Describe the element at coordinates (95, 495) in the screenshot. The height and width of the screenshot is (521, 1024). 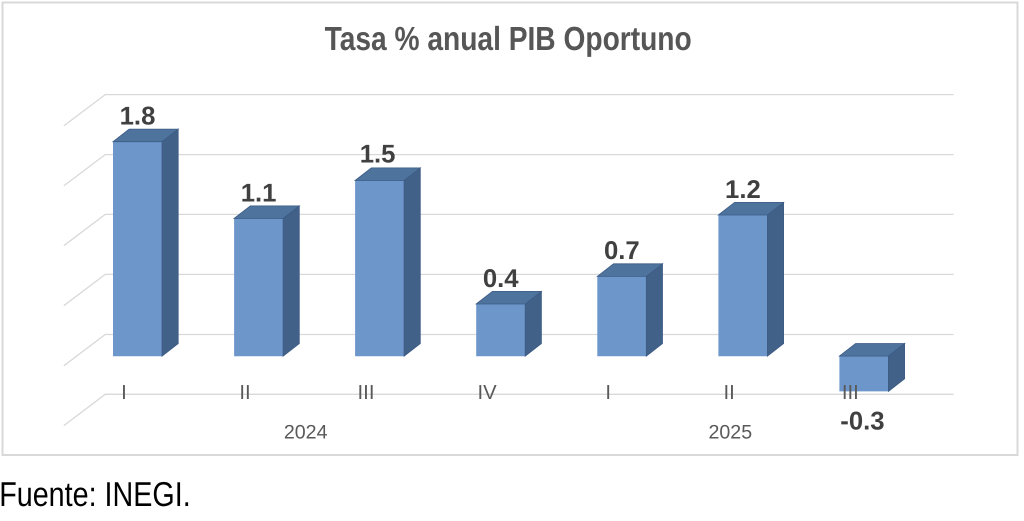
I see `svg-text: Fuente: INEGI.` at that location.